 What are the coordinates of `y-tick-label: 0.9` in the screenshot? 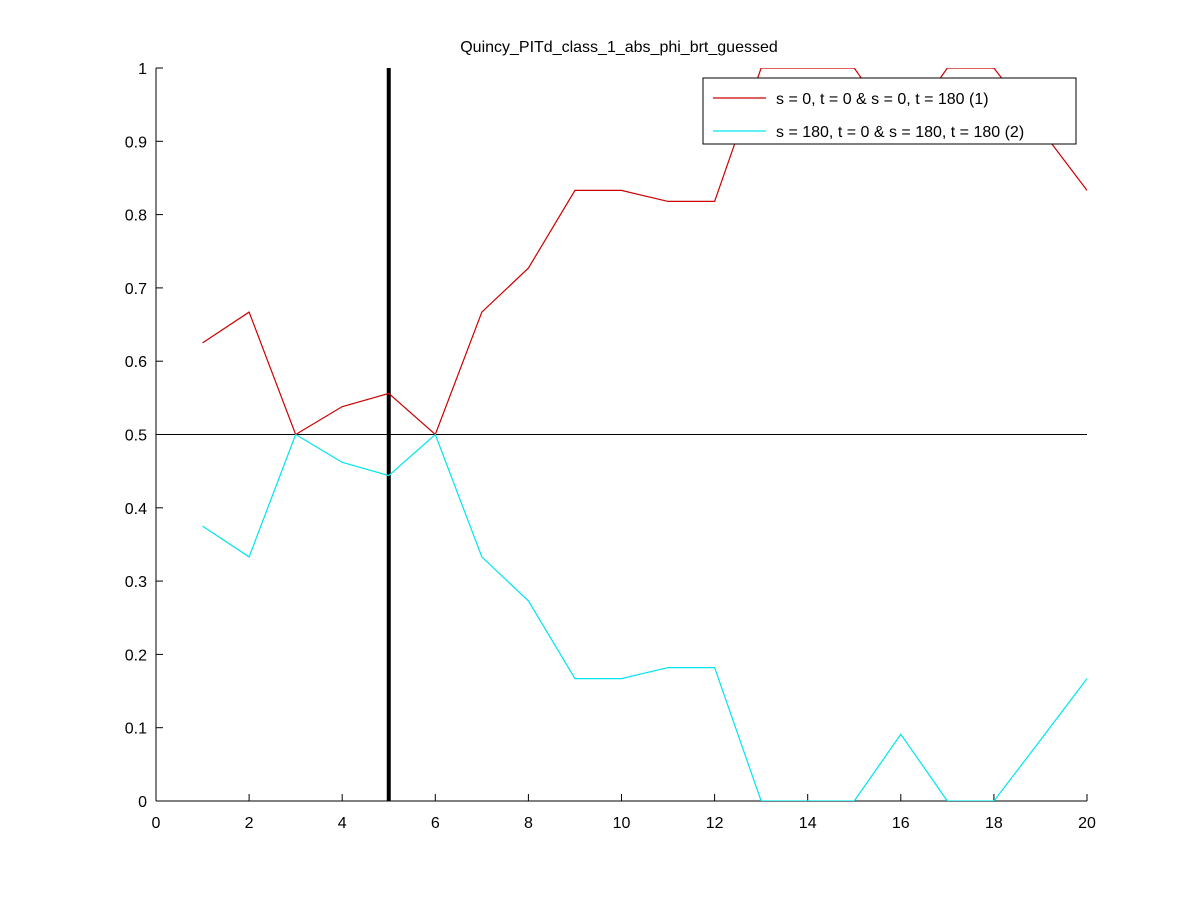 It's located at (136, 142).